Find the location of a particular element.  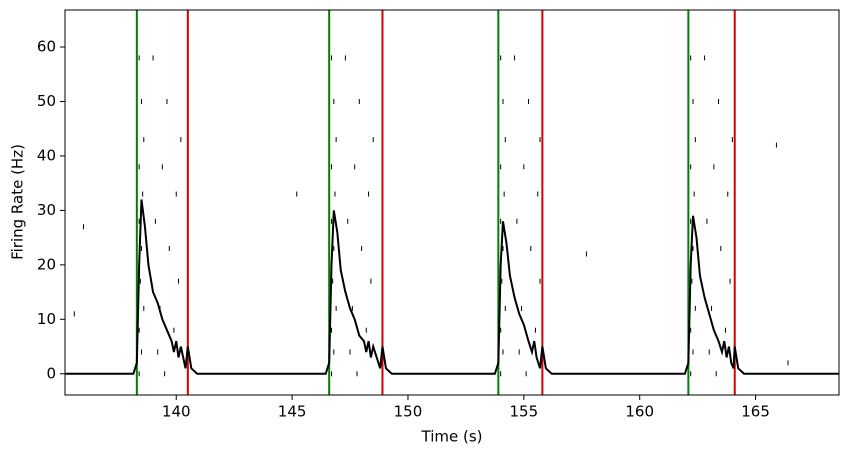

x-tick-label: 155 is located at coordinates (524, 412).